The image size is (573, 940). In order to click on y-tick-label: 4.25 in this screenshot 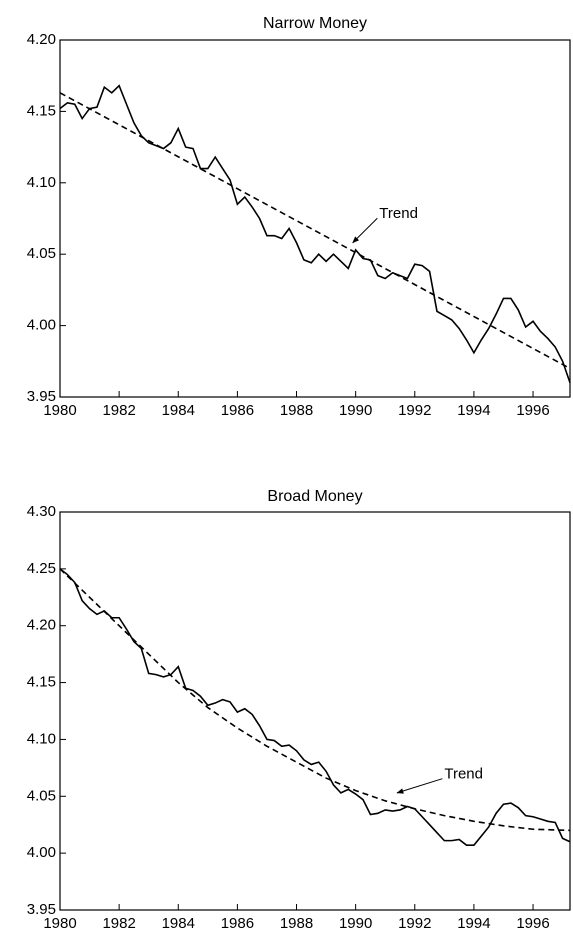, I will do `click(41, 568)`.